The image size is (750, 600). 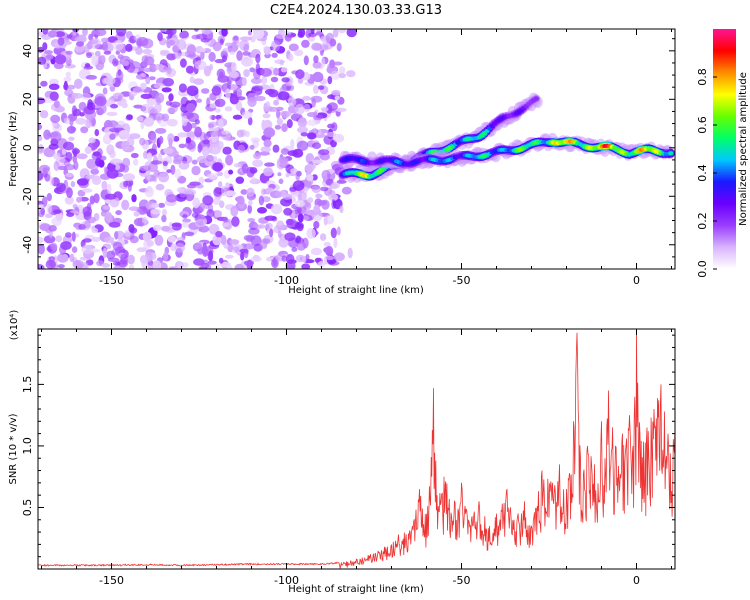 I want to click on colorbar-ticks: 0.0 0.2 0.4 0.6 0.8, so click(x=706, y=173).